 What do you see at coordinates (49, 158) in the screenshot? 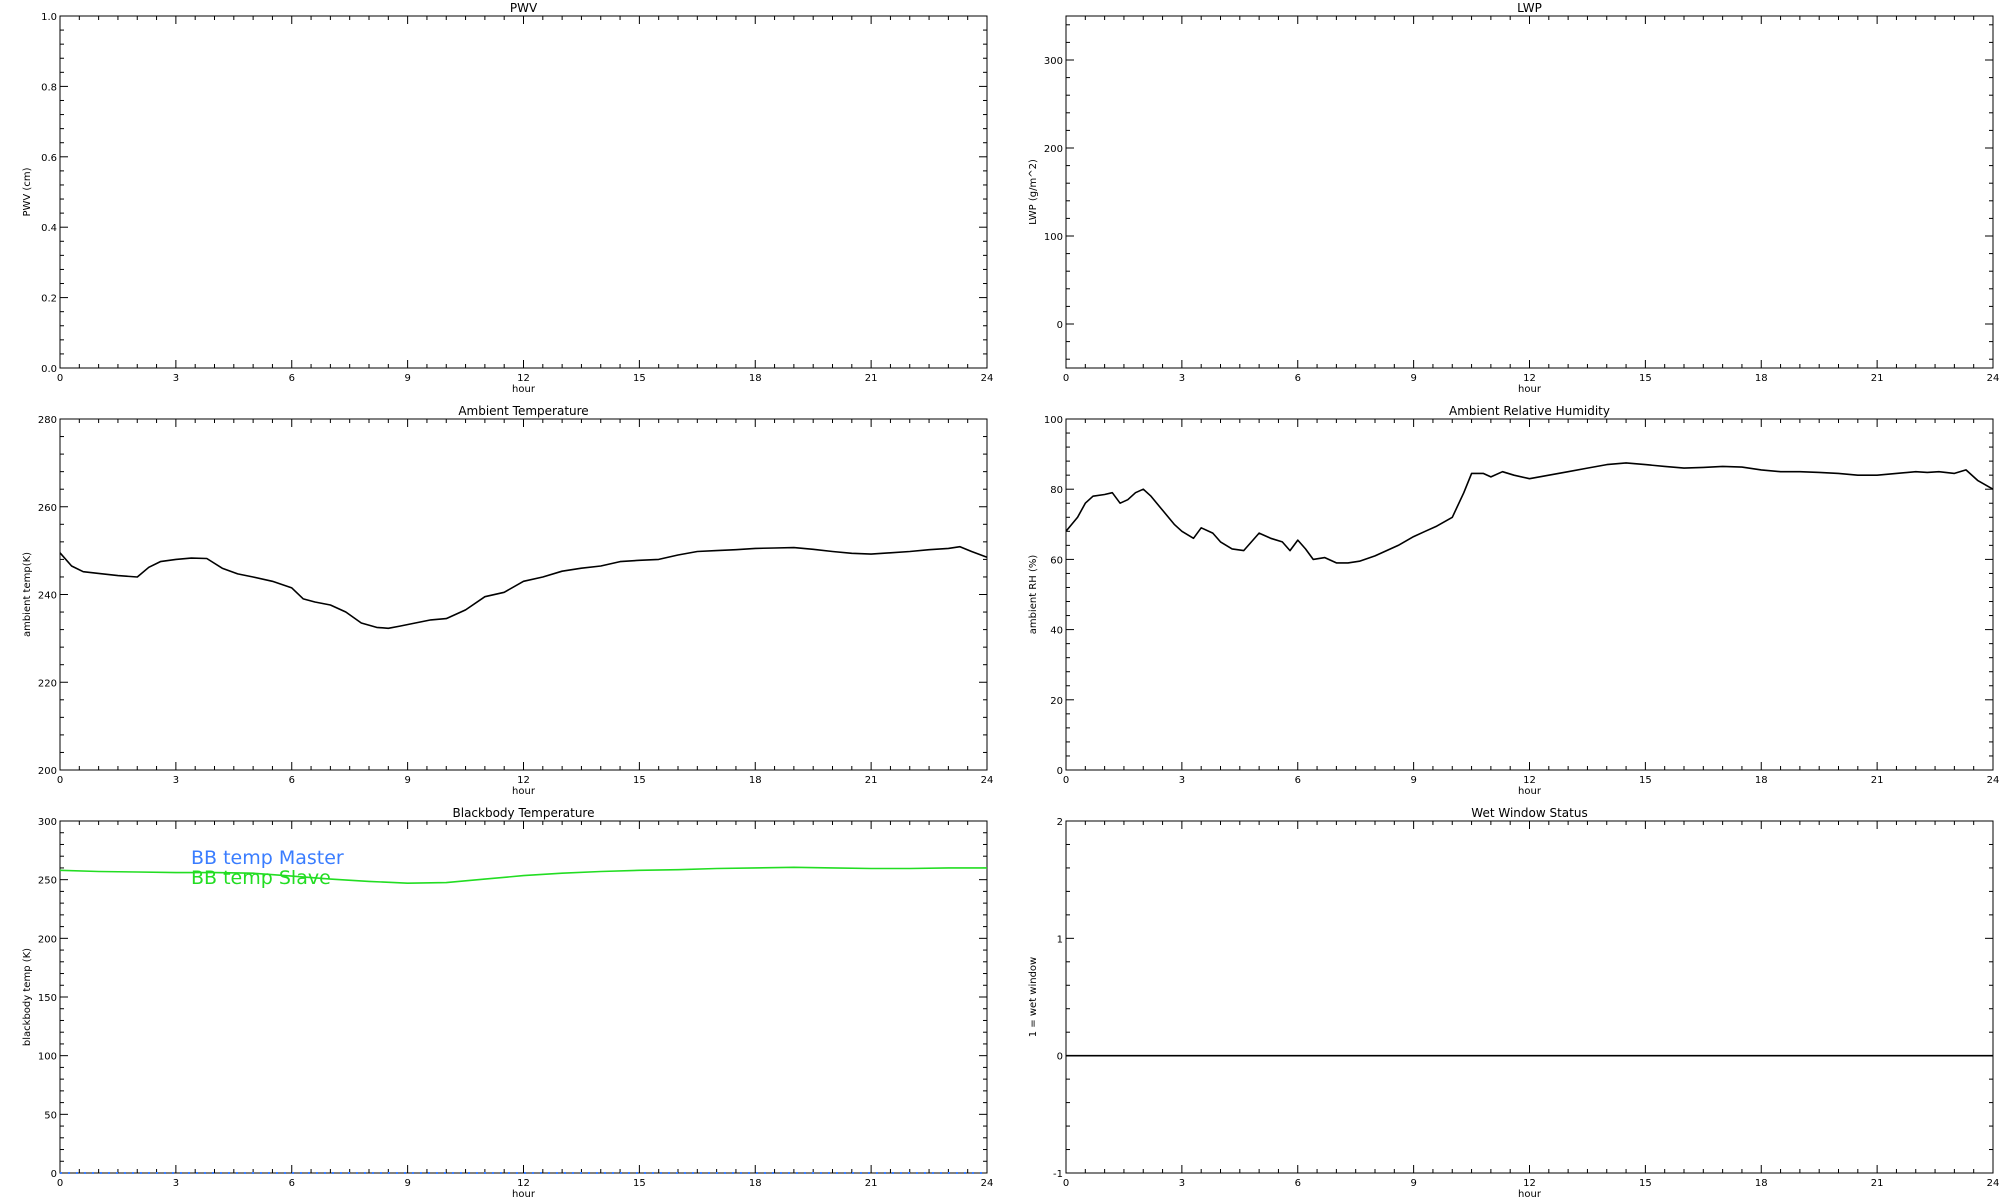
I see `y-tick-label: 0.6` at bounding box center [49, 158].